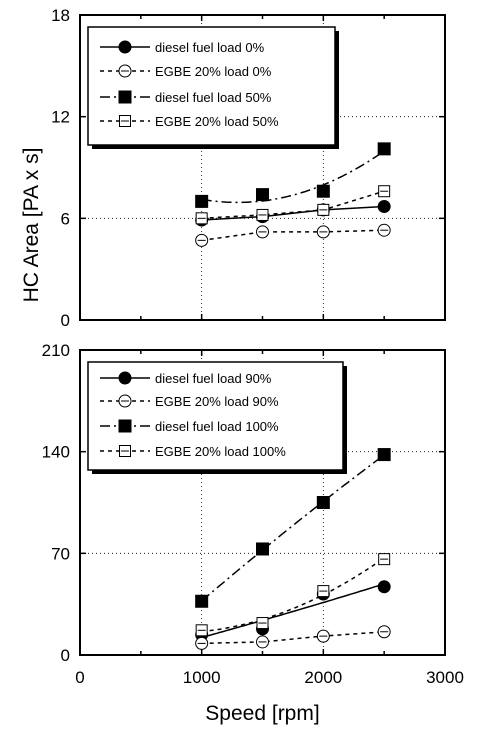  Describe the element at coordinates (323, 677) in the screenshot. I see `x-tick-label: 2000` at that location.